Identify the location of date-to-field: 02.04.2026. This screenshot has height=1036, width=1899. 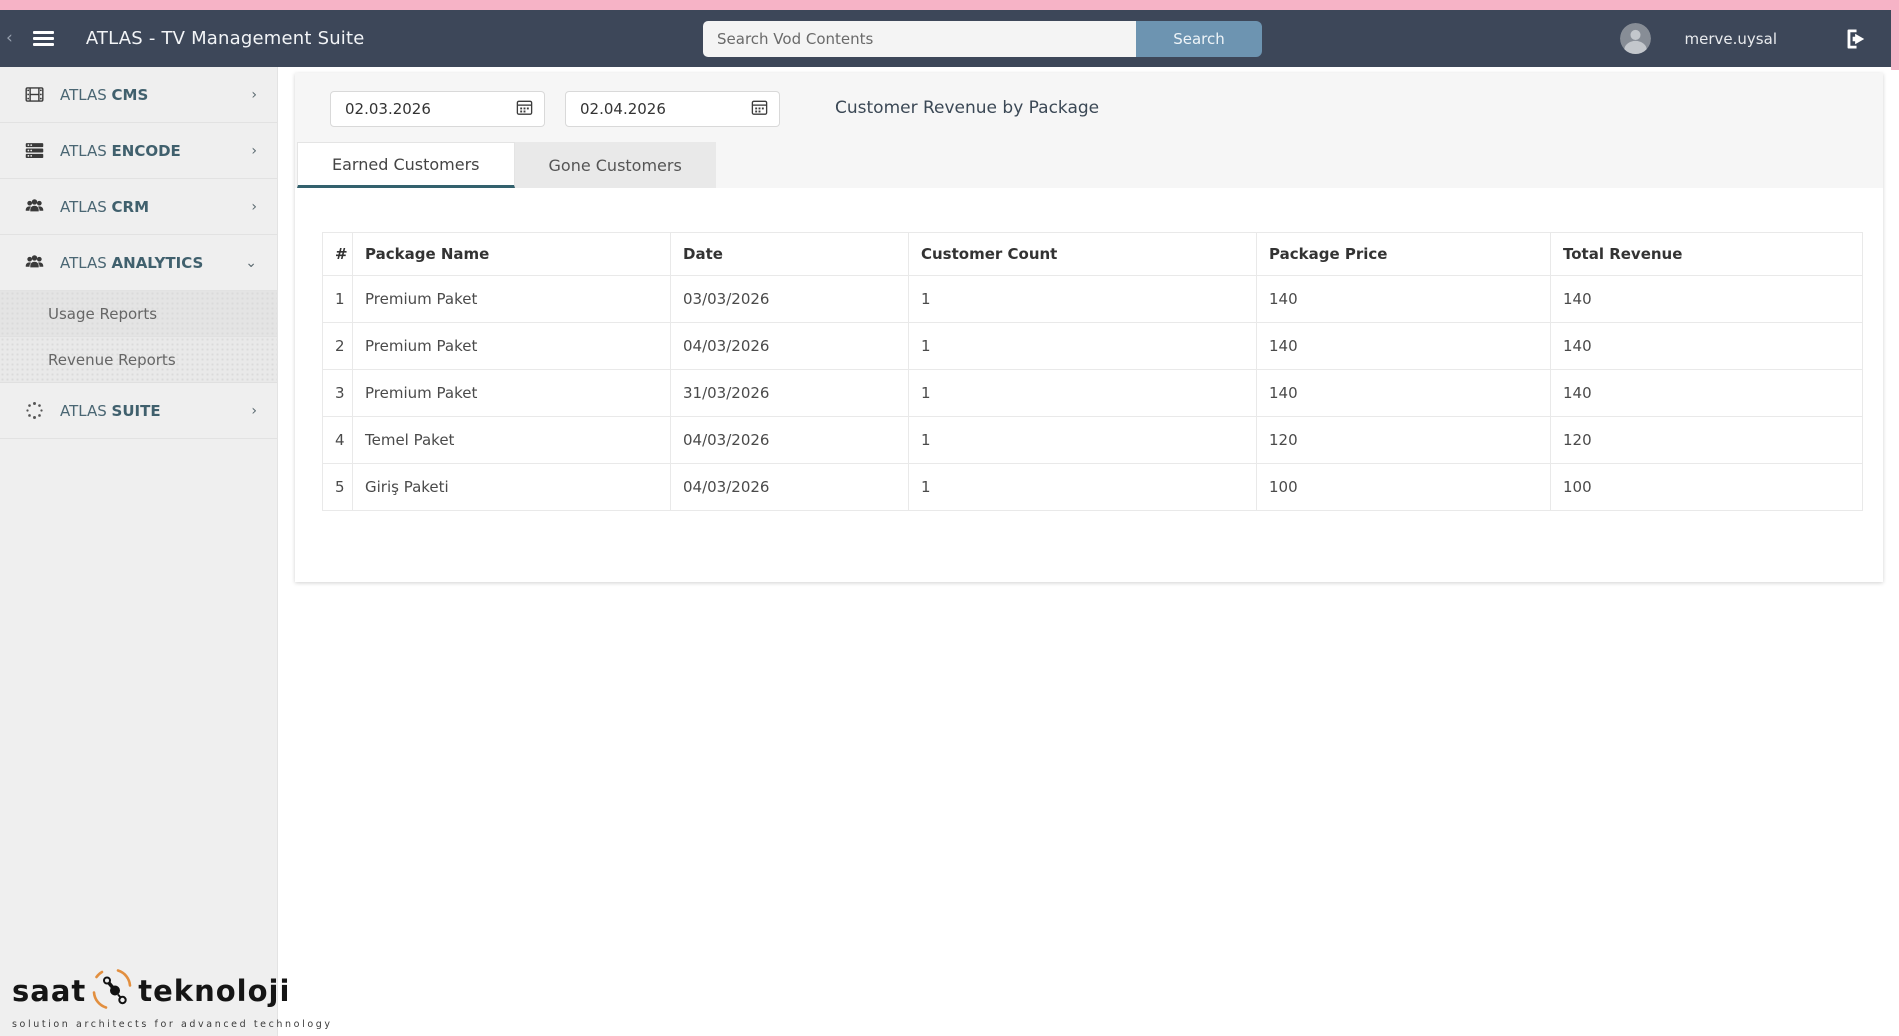
(672, 109).